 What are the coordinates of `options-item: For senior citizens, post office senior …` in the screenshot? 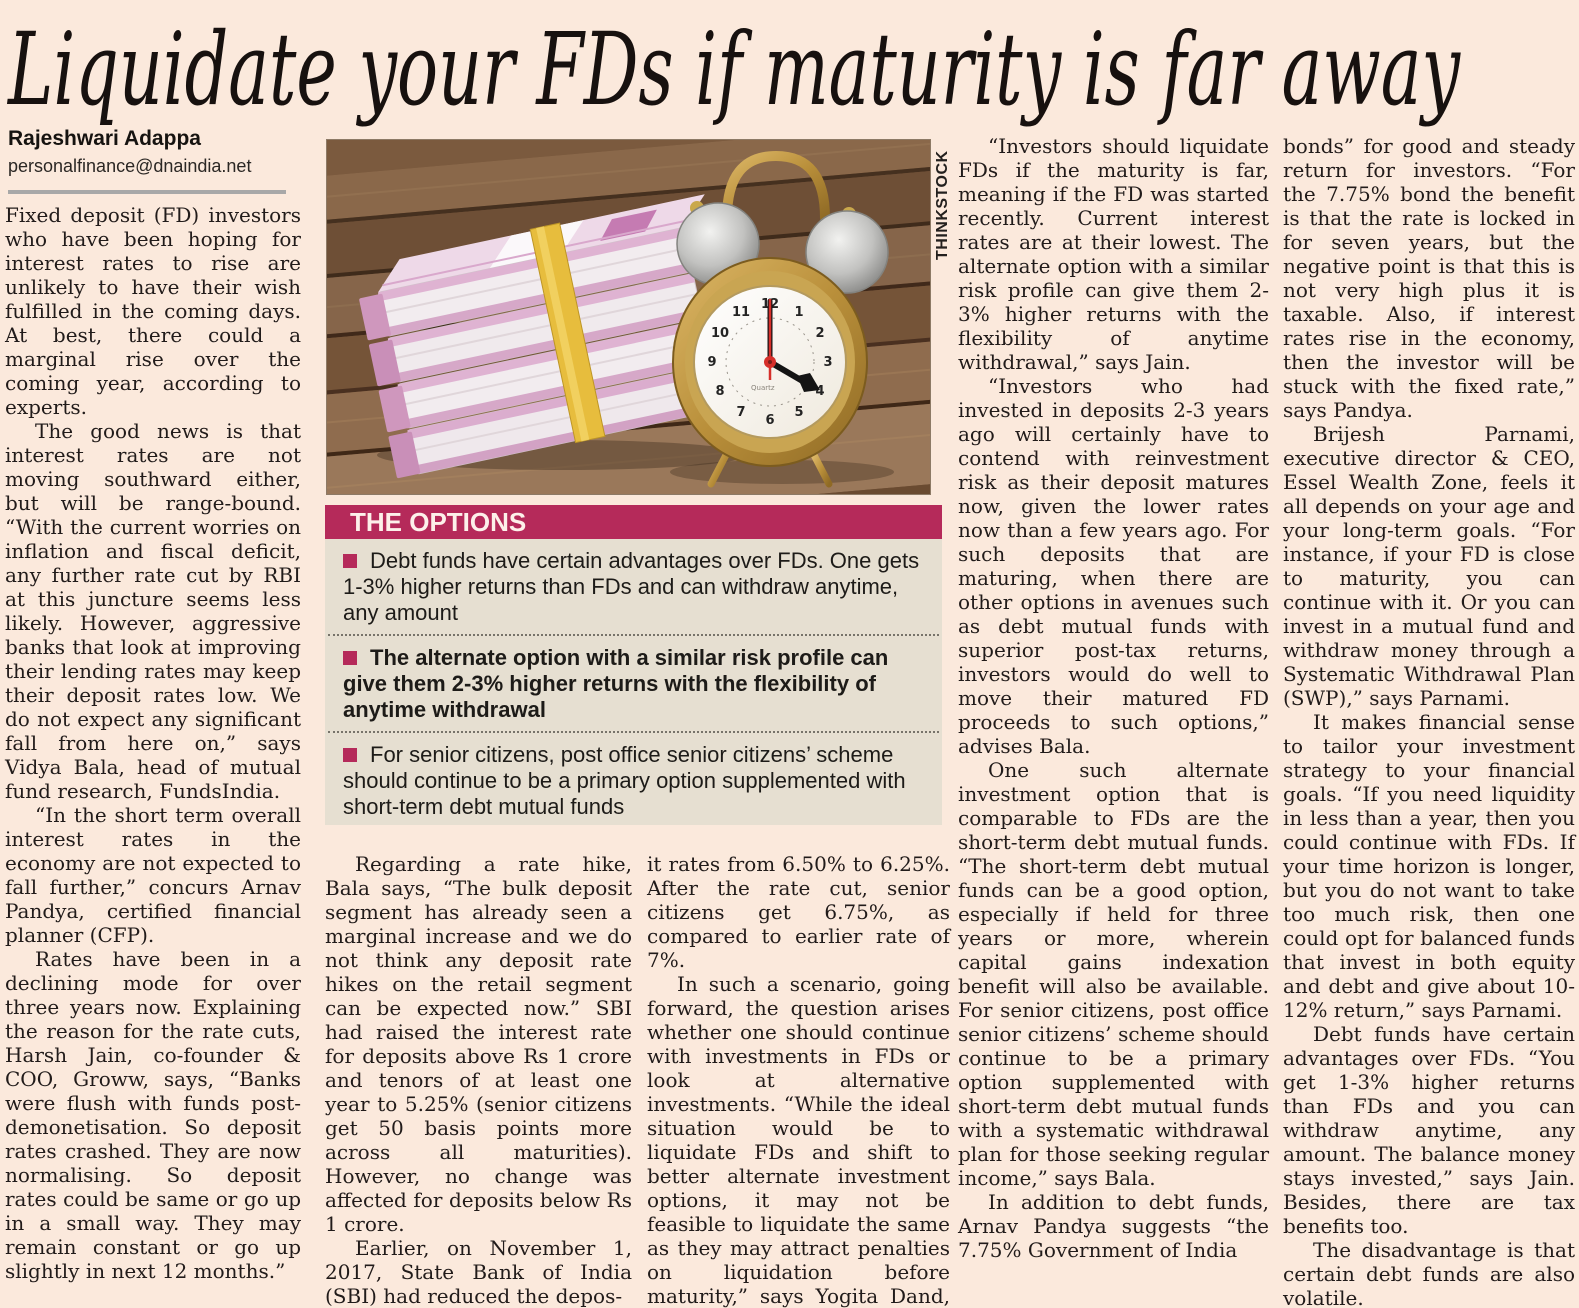 It's located at (633, 779).